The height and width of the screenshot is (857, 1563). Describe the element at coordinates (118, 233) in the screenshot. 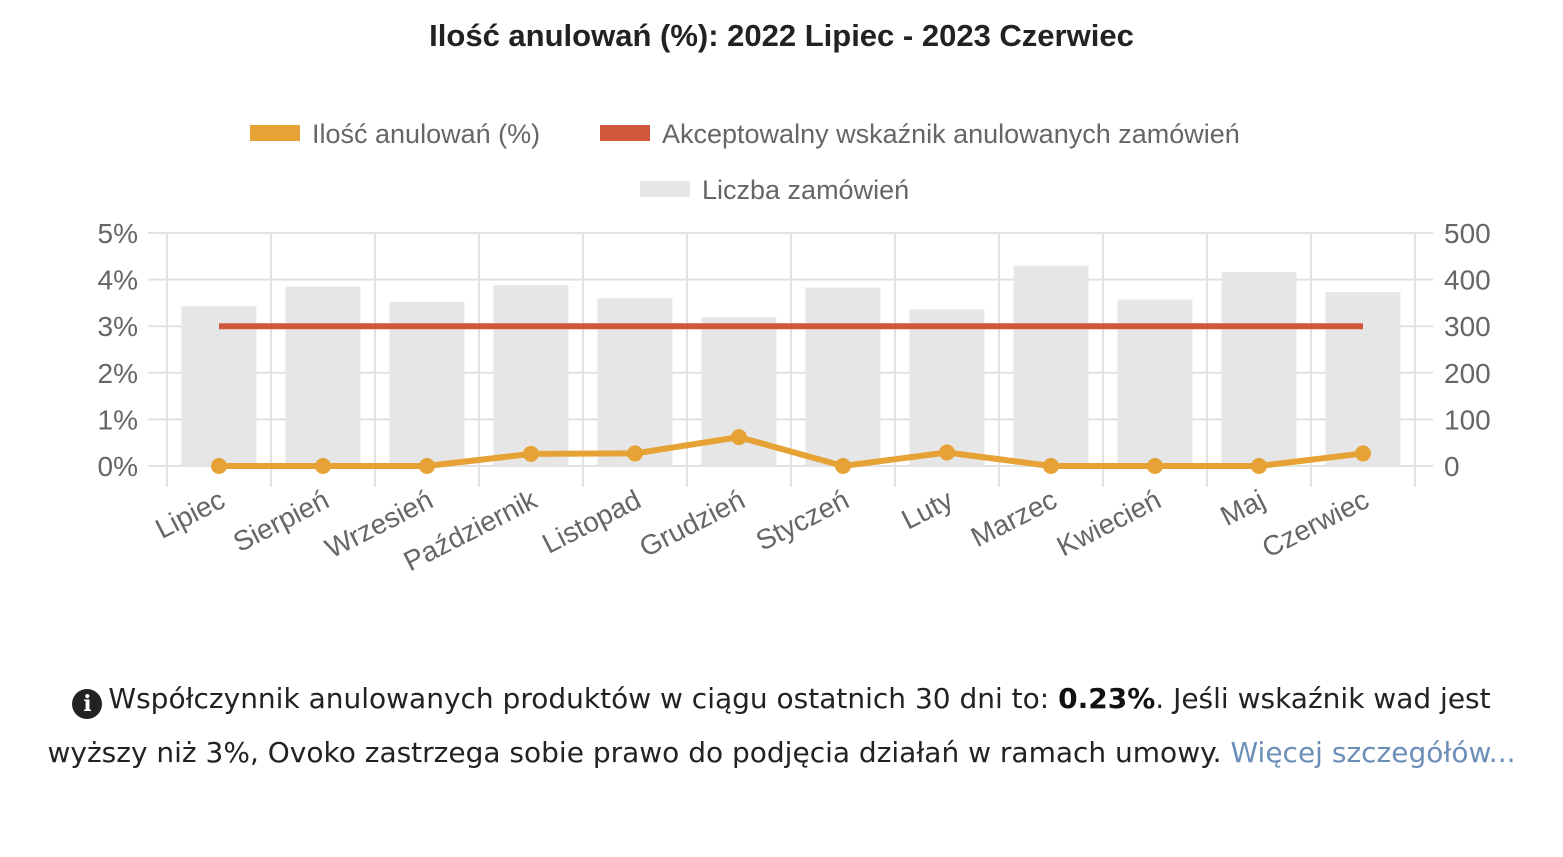

I see `y-left-tick-label: 5%` at that location.